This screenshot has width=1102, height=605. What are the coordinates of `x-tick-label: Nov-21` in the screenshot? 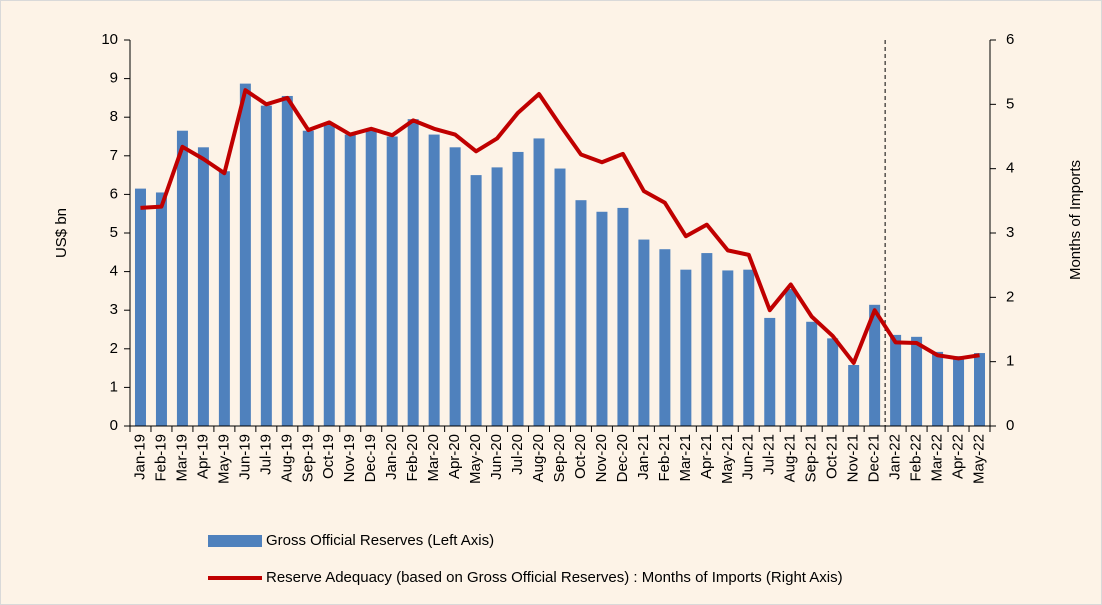 It's located at (853, 458).